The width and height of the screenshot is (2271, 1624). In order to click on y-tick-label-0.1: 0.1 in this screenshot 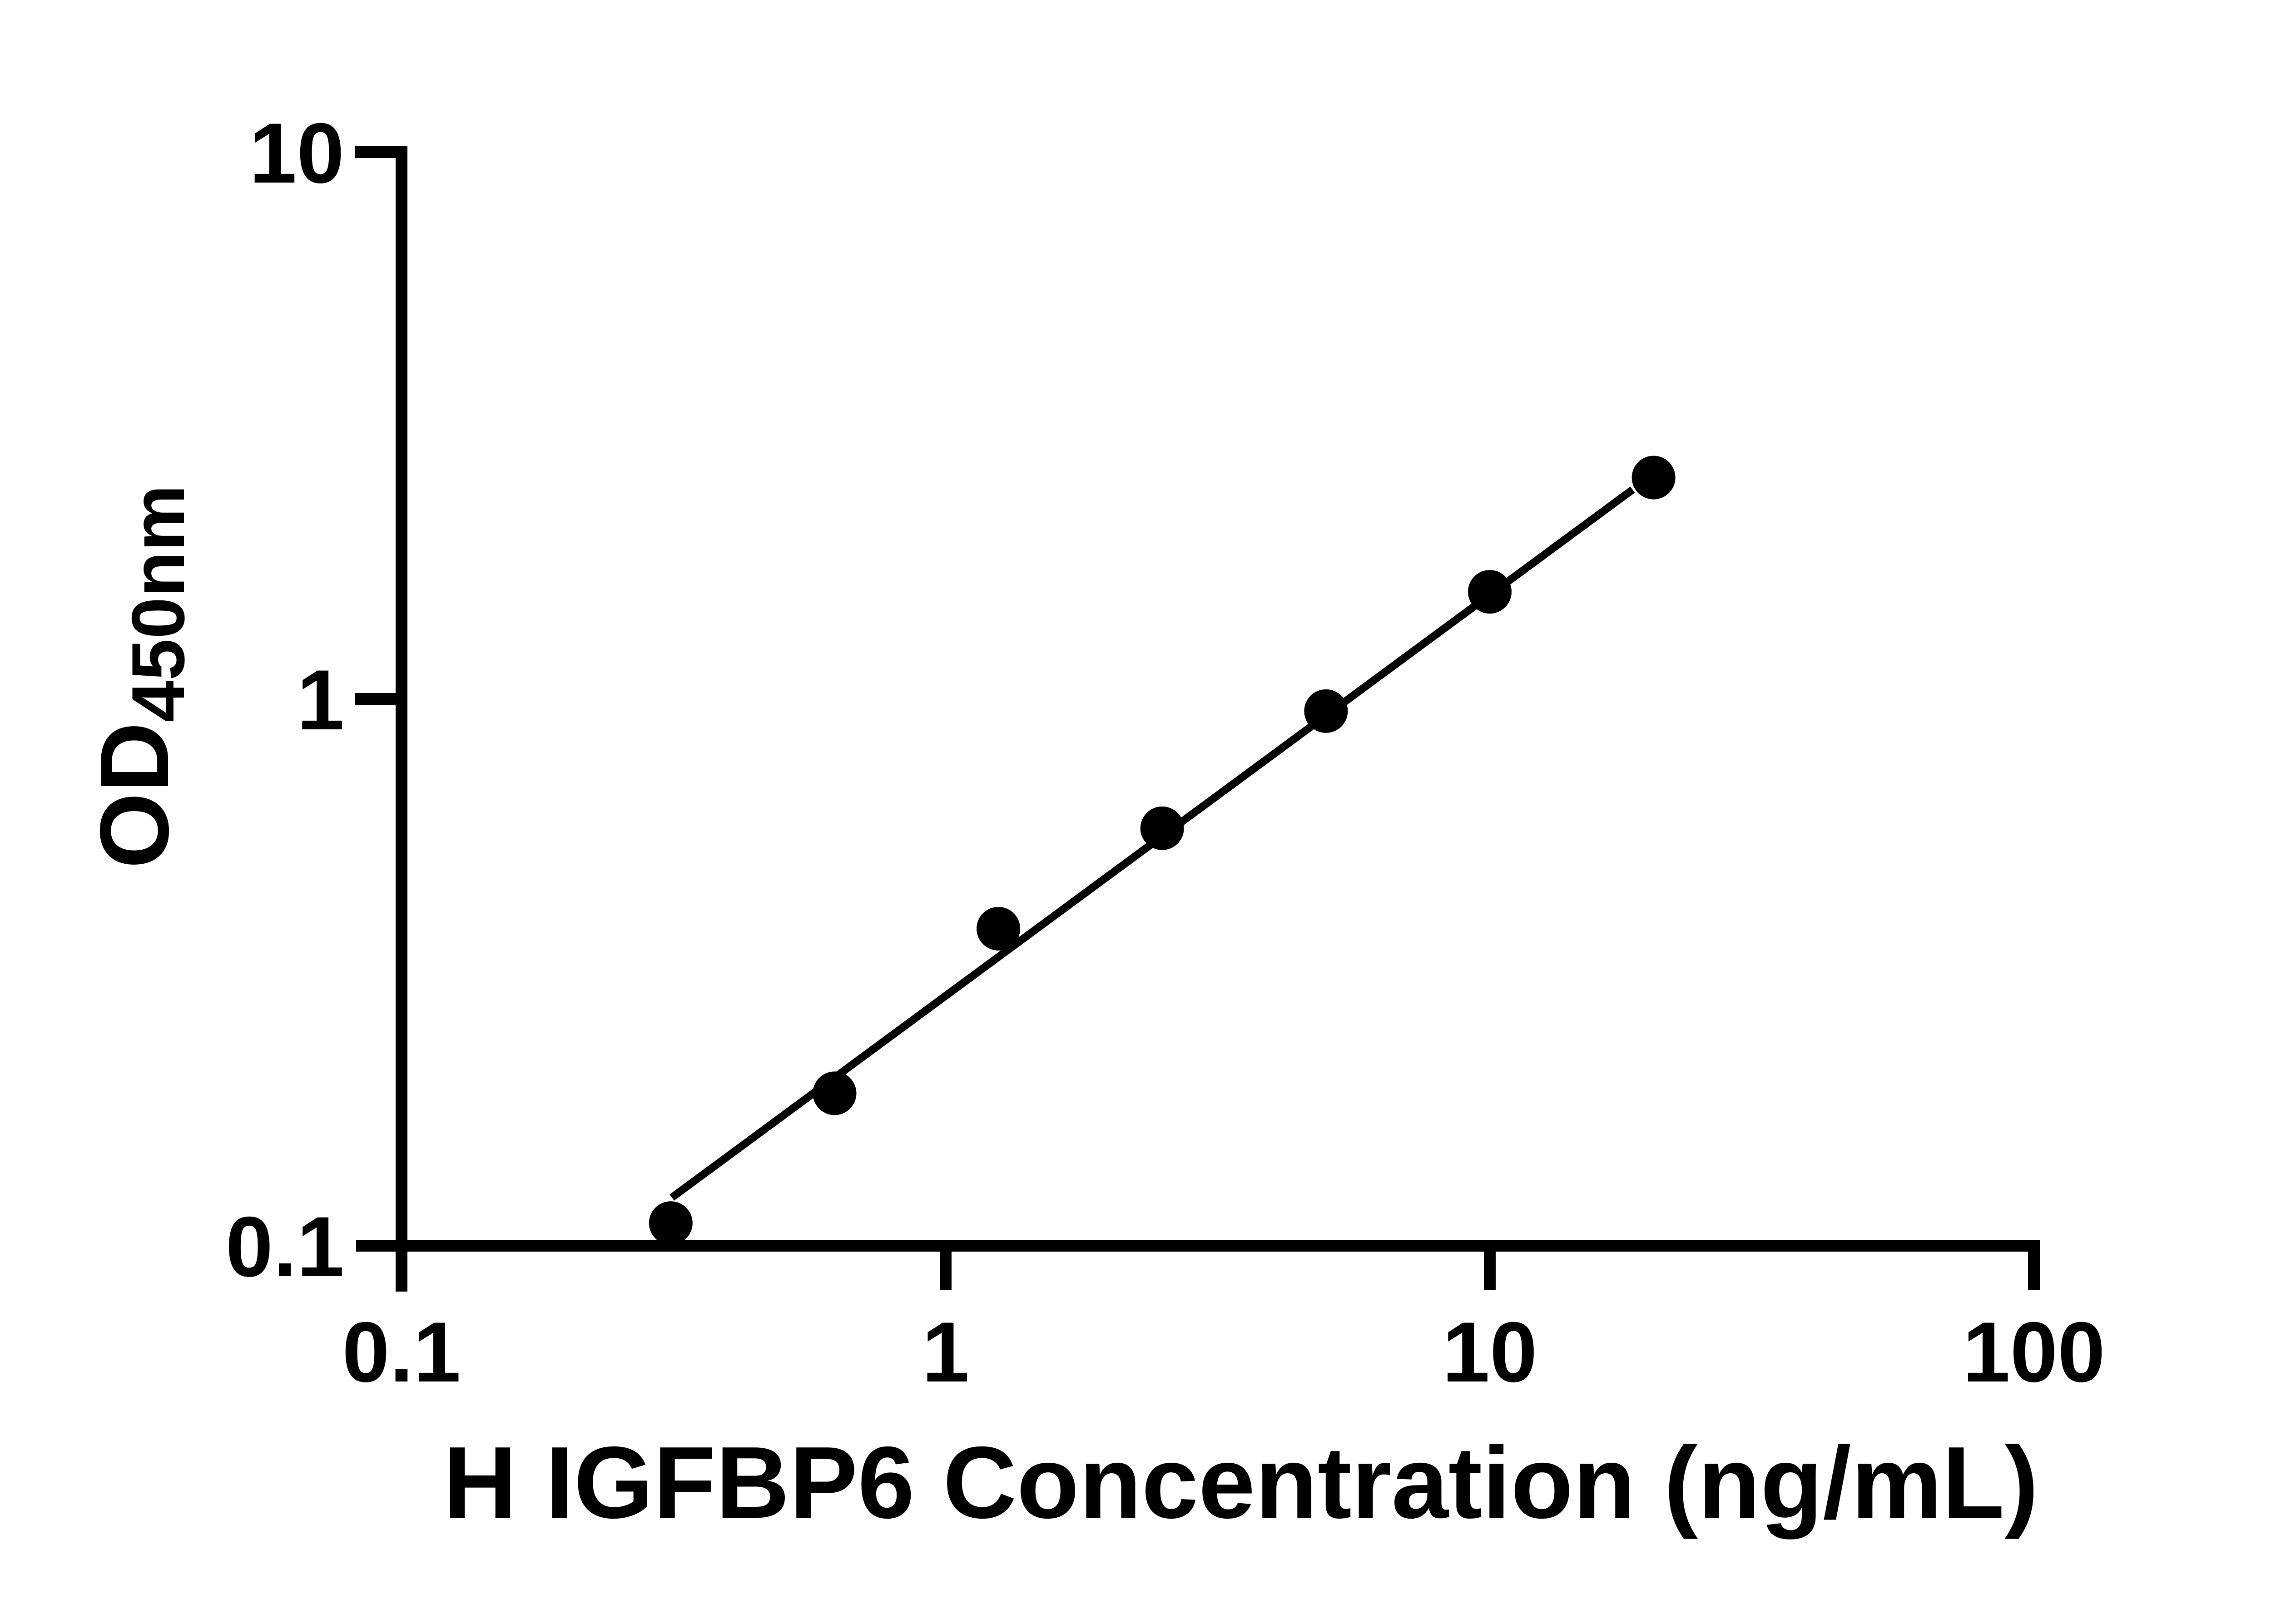, I will do `click(285, 1246)`.